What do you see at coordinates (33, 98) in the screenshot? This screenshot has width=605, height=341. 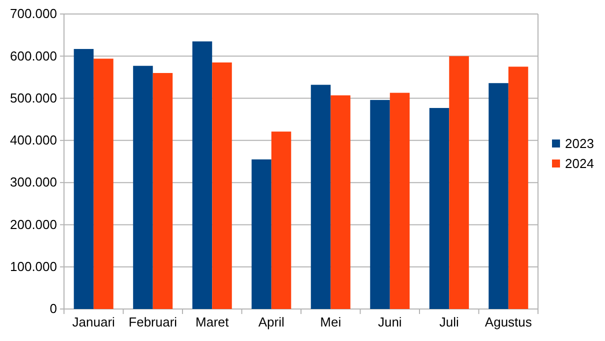 I see `y-tick-label: 500.000` at bounding box center [33, 98].